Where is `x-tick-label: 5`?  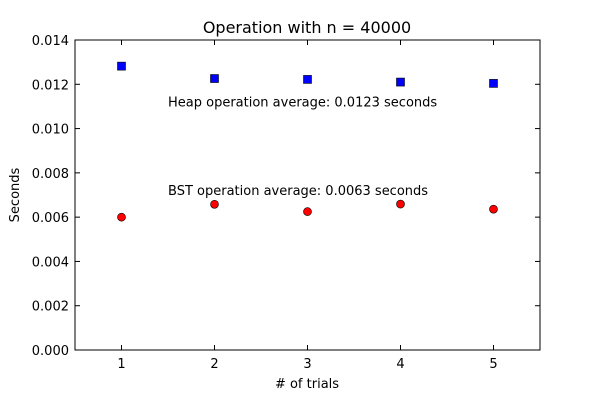 x-tick-label: 5 is located at coordinates (493, 364).